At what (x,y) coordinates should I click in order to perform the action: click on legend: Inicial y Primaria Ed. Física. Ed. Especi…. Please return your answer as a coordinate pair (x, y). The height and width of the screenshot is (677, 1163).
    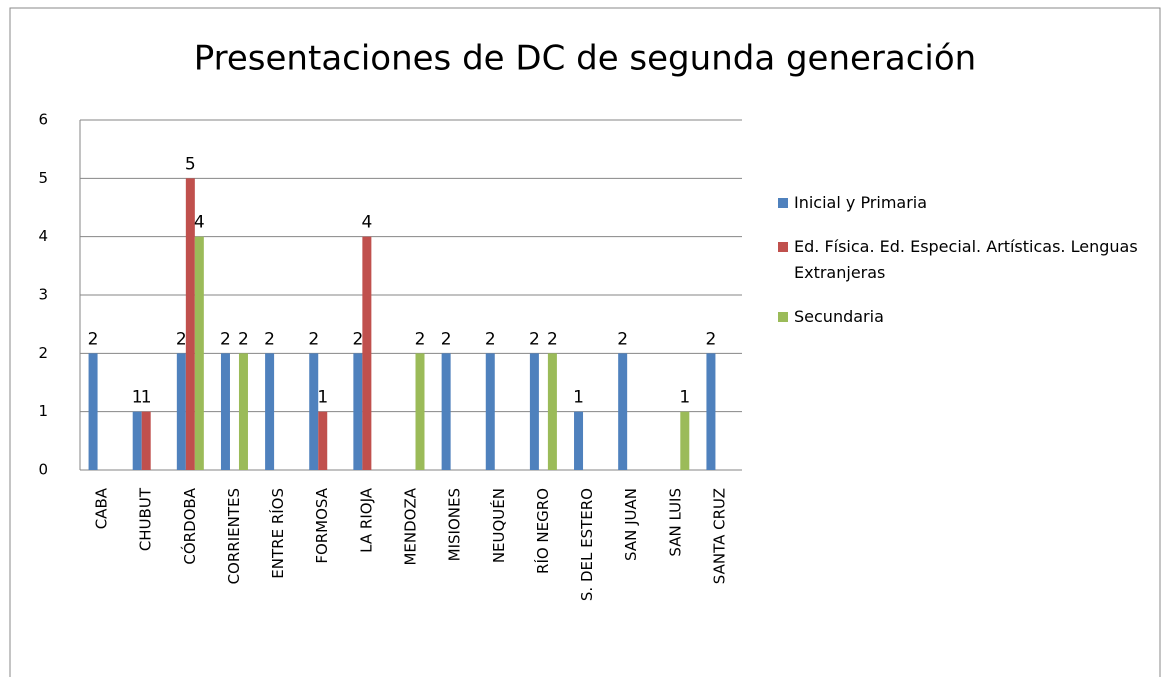
    Looking at the image, I should click on (963, 269).